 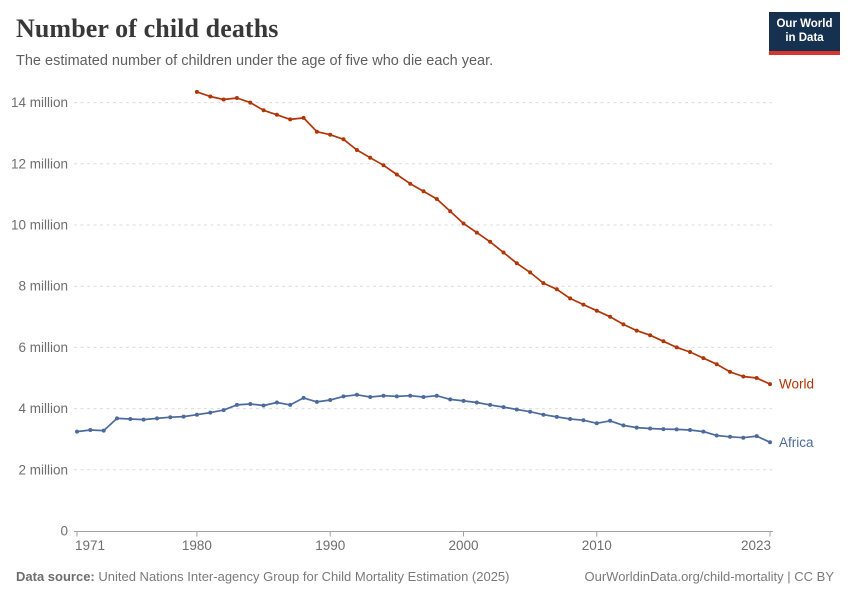 I want to click on owid-logo: Our World in Data, so click(x=804, y=33).